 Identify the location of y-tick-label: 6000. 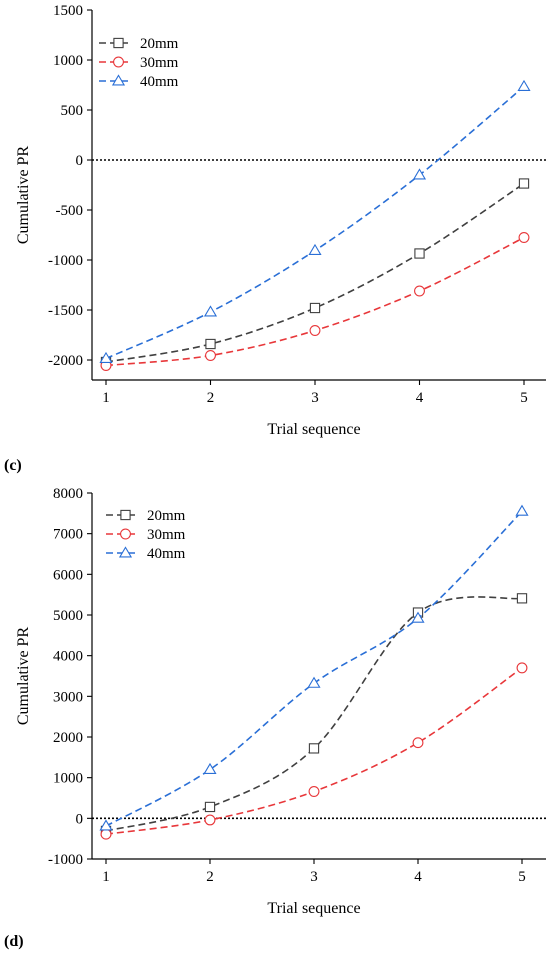
(68, 575).